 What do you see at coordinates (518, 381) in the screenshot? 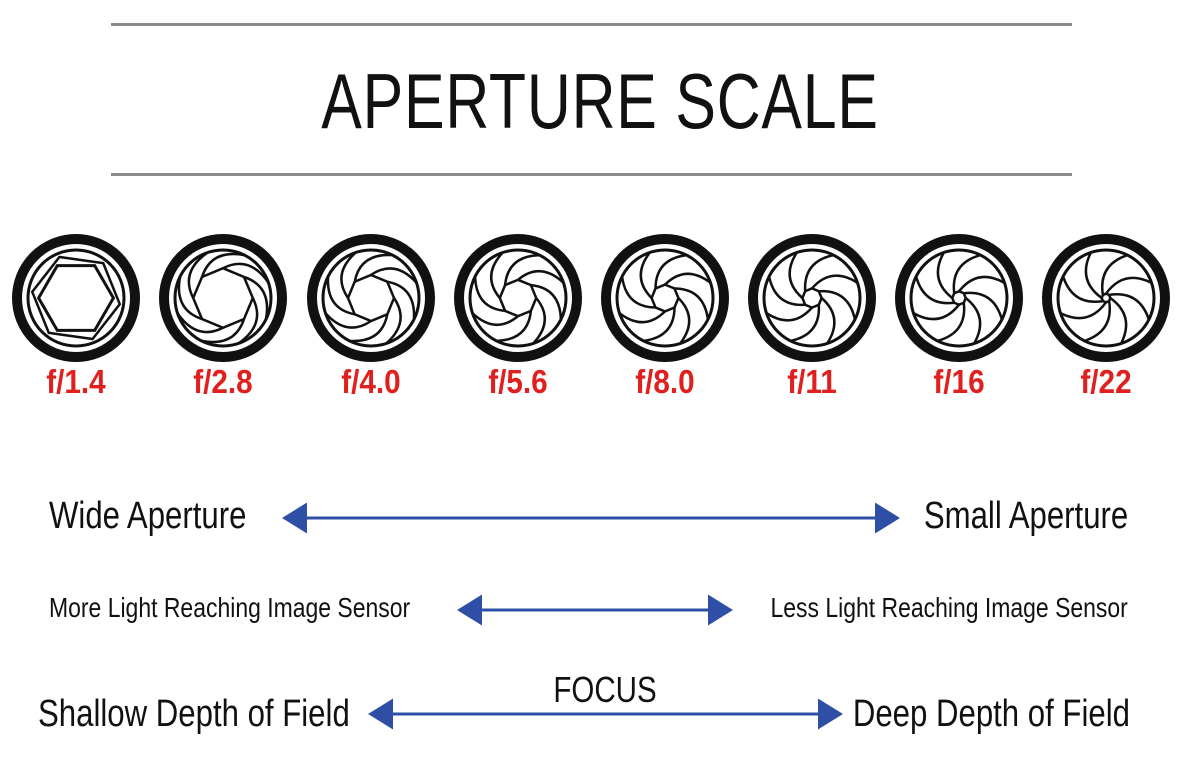
I see `f-stop-label: f/5.6` at bounding box center [518, 381].